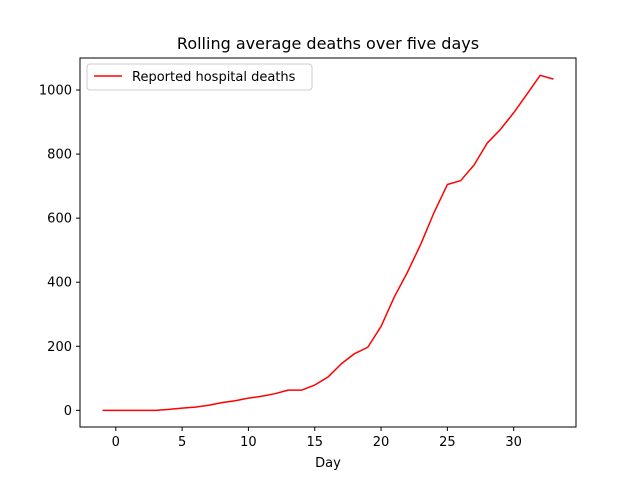 The height and width of the screenshot is (480, 640). I want to click on legend: Reported hospital deaths, so click(199, 77).